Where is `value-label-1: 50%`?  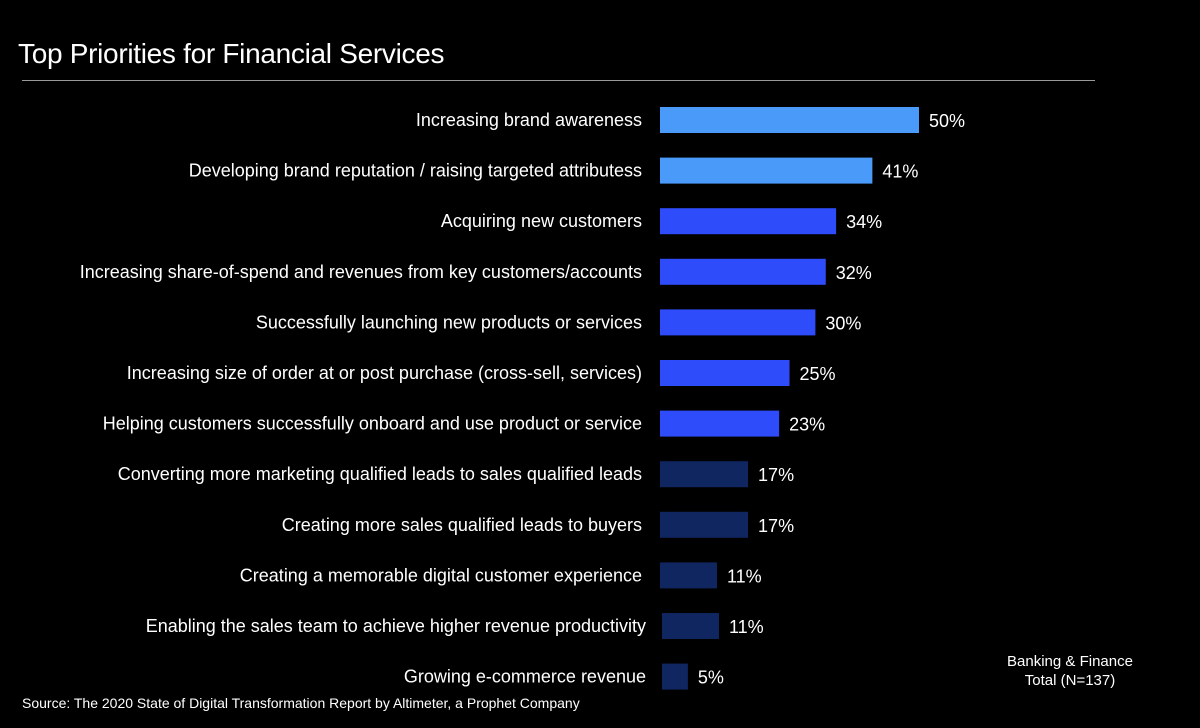
value-label-1: 50% is located at coordinates (947, 121).